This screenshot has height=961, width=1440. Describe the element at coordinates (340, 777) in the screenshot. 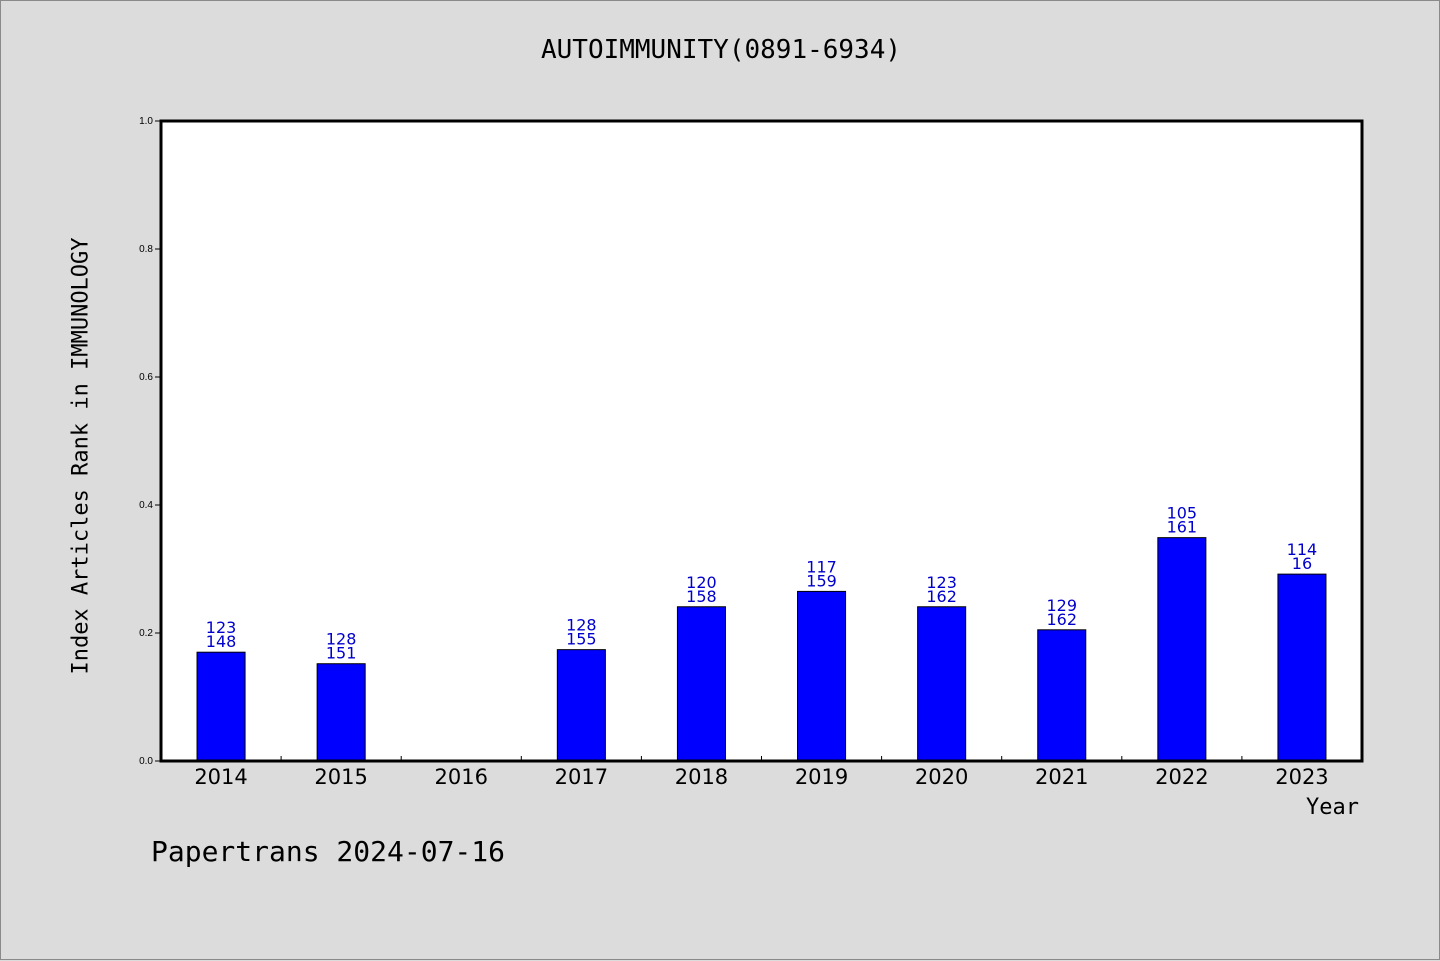

I see `x-tick-label: 2015` at that location.